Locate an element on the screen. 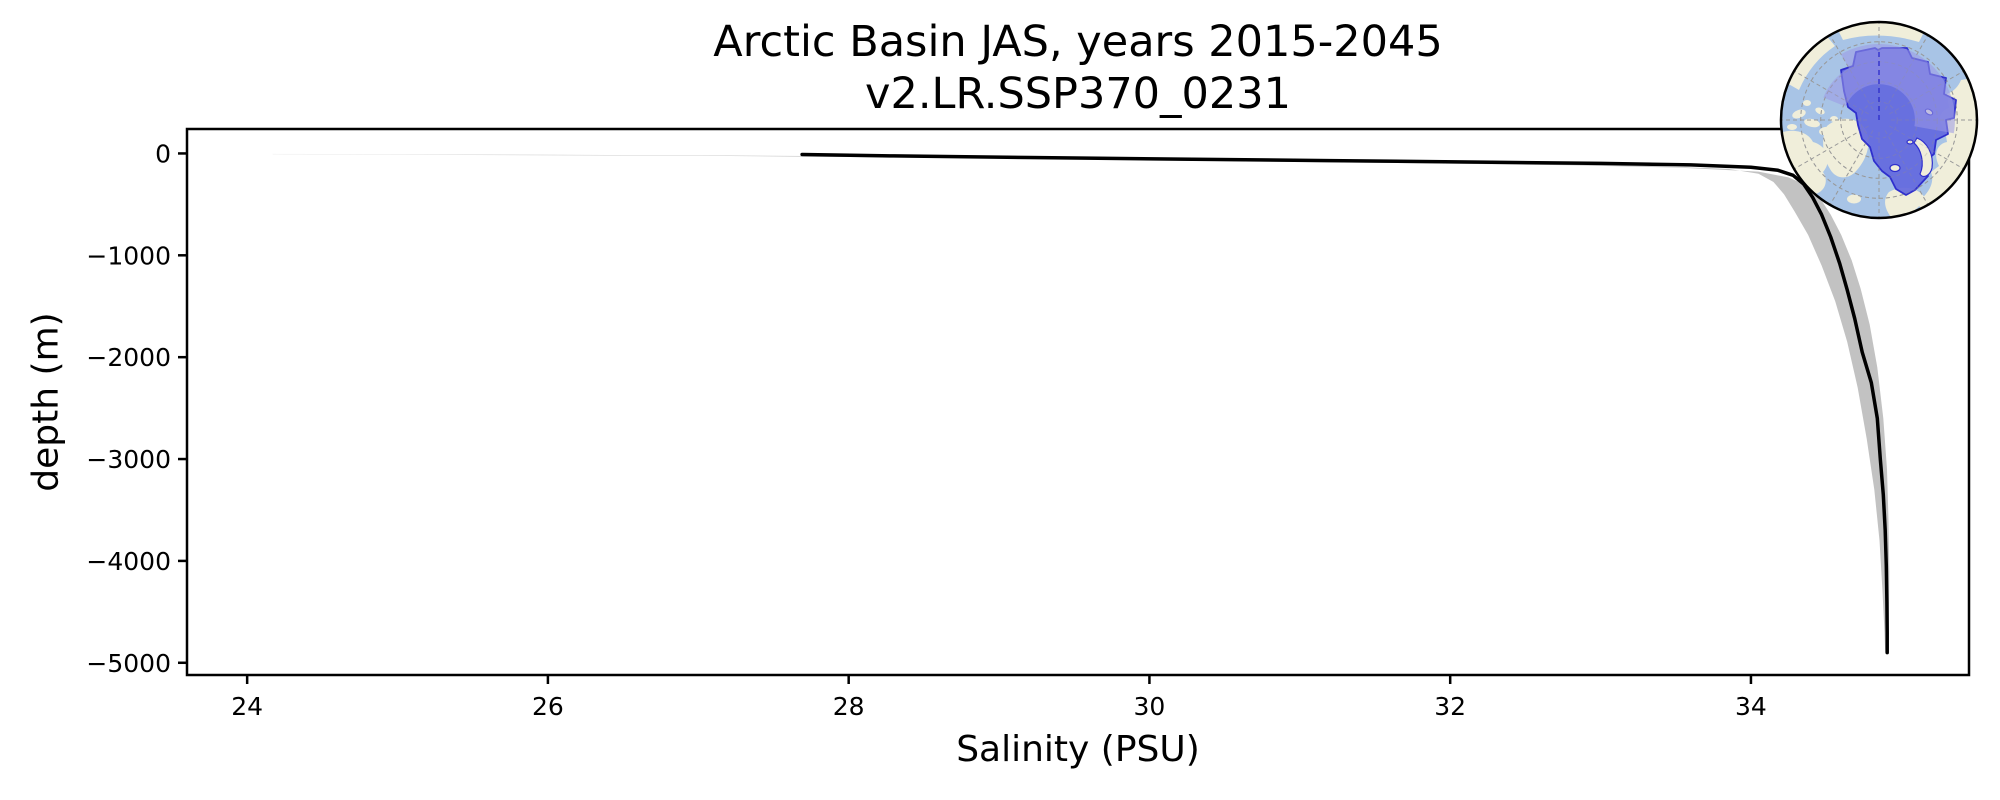  y-tick-label: −4000 is located at coordinates (128, 561).